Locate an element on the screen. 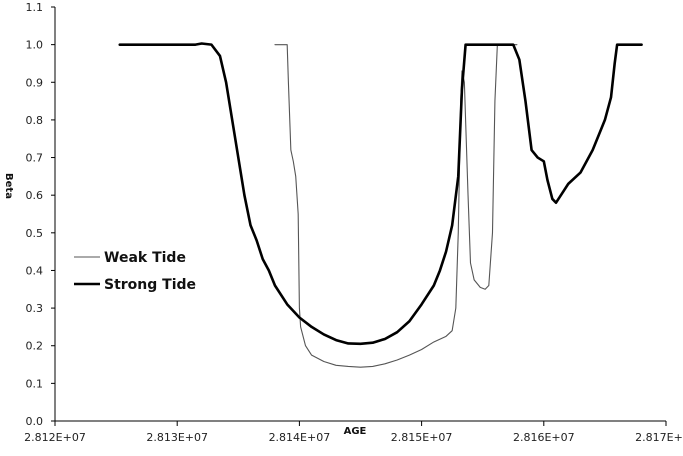  x-tick-label: 2.814E+07 is located at coordinates (300, 437).